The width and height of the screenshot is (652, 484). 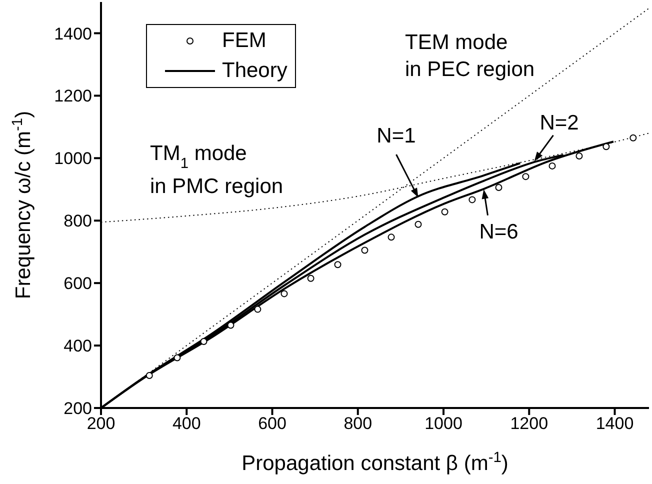 I want to click on x-tick-label: 1400, so click(x=615, y=424).